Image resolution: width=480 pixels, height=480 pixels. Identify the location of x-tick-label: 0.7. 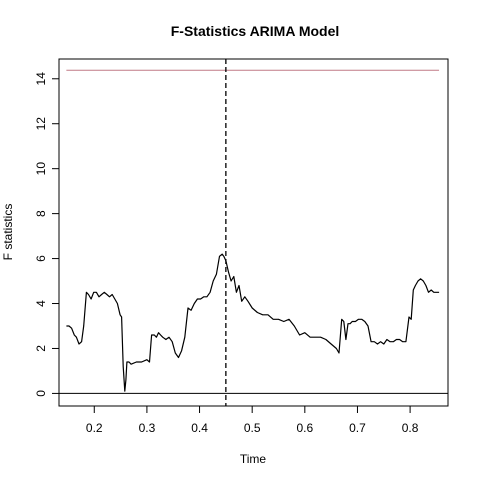
(357, 428).